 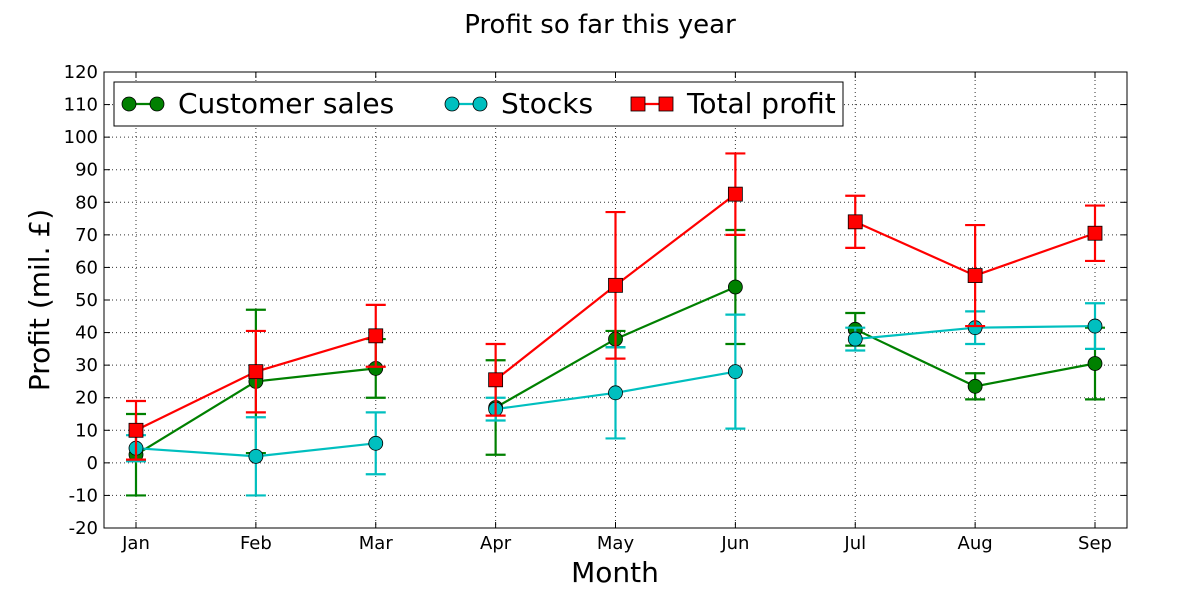 I want to click on y-tick-label: 0, so click(x=92, y=463).